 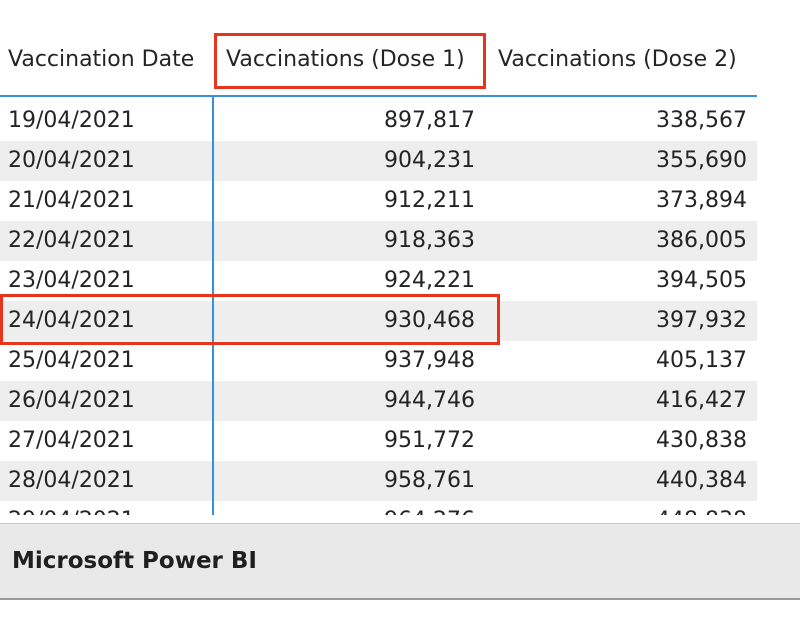 What do you see at coordinates (429, 440) in the screenshot?
I see `table-cell: 951,772` at bounding box center [429, 440].